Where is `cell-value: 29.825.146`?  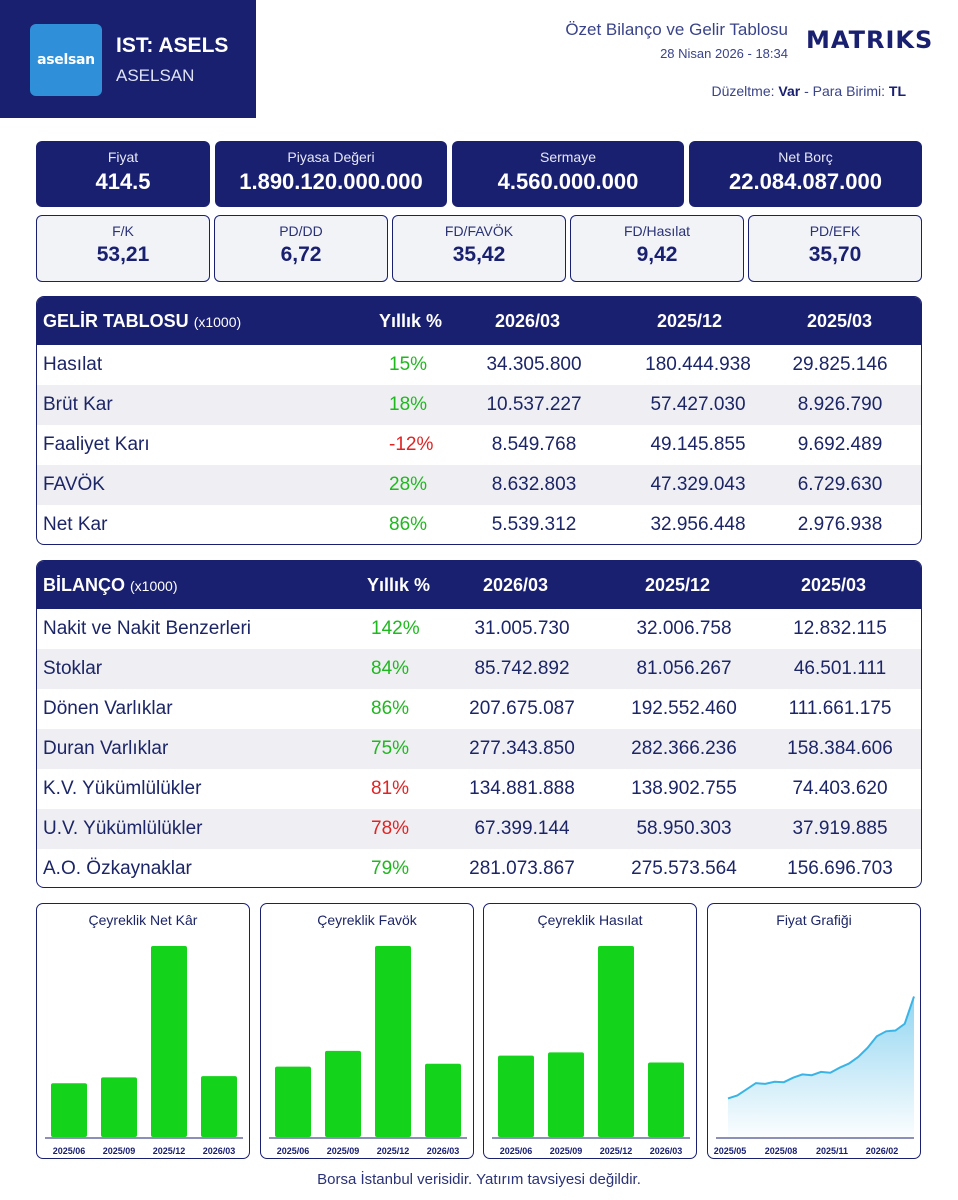 cell-value: 29.825.146 is located at coordinates (840, 364).